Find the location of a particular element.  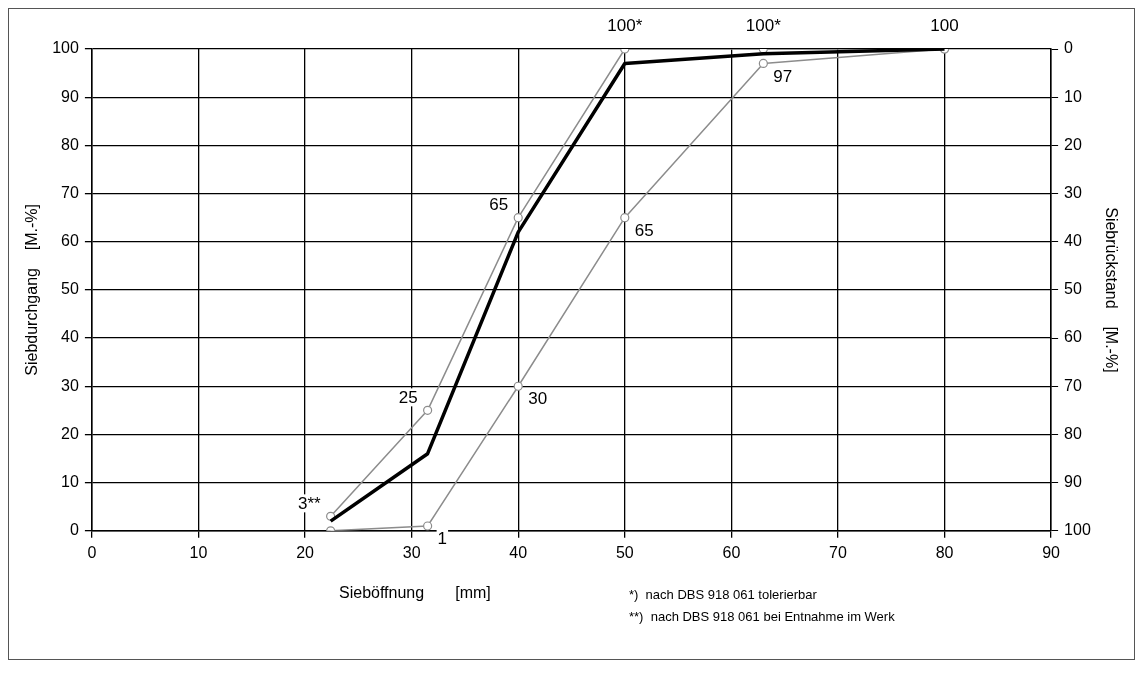

y2-tick-label: 30 is located at coordinates (1073, 192).